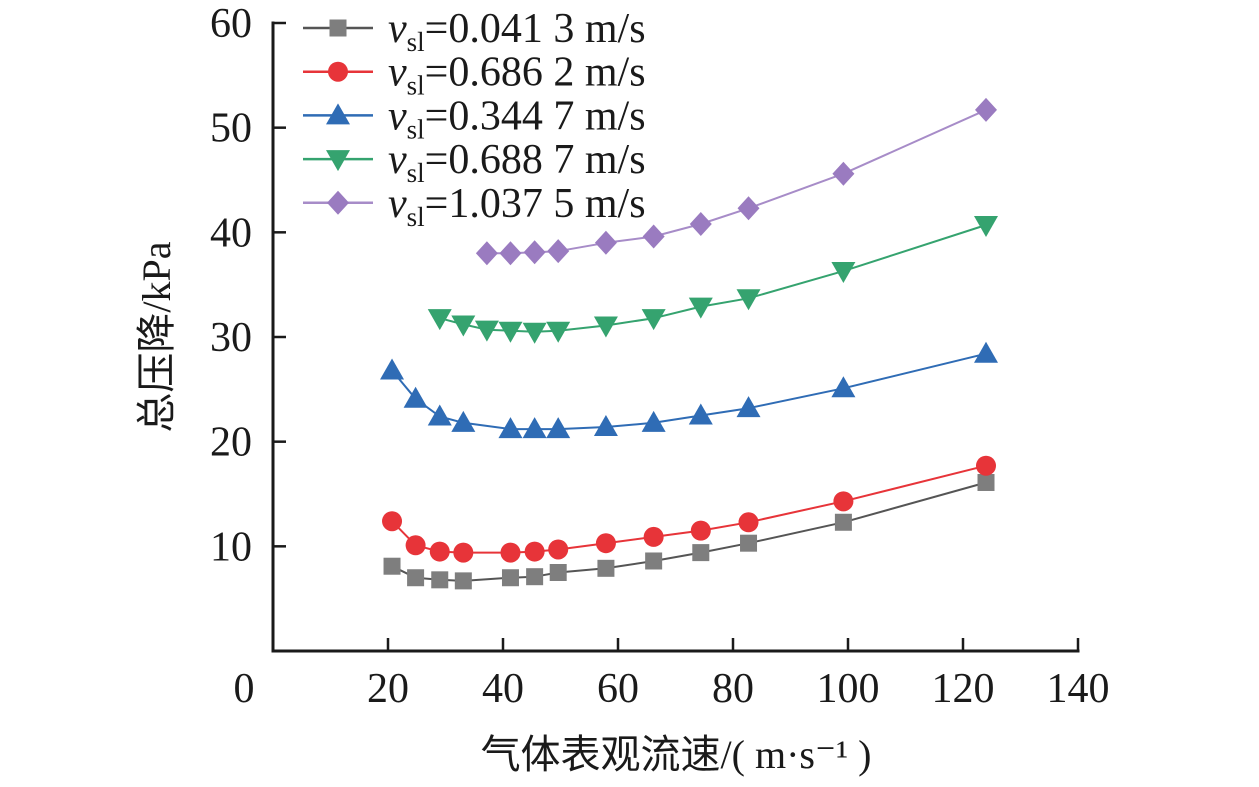 This screenshot has height=787, width=1259. I want to click on legend-marker-diamond, so click(338, 202).